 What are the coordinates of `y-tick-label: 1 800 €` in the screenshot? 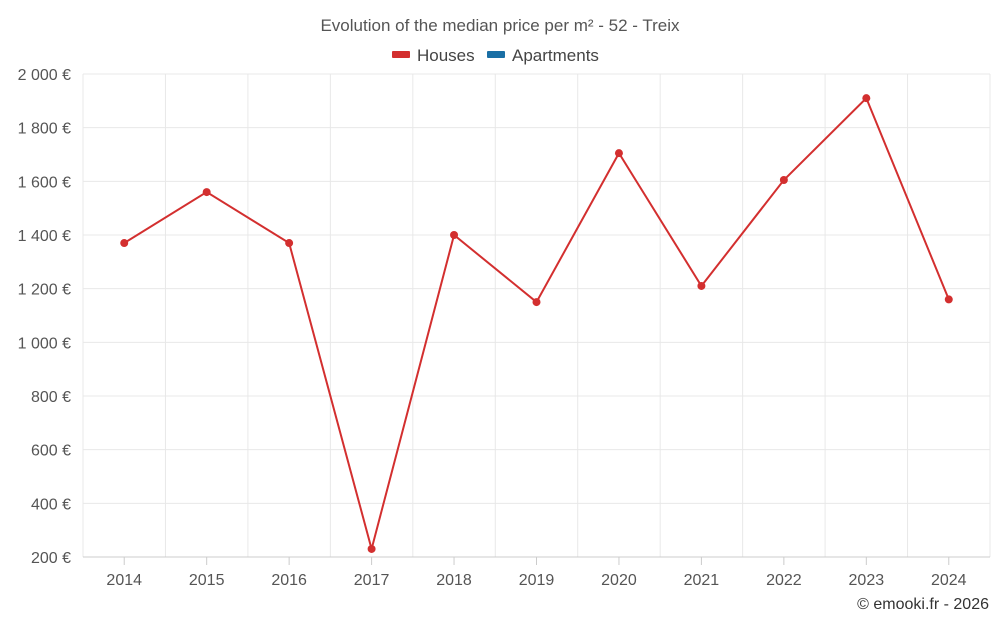 It's located at (44, 129).